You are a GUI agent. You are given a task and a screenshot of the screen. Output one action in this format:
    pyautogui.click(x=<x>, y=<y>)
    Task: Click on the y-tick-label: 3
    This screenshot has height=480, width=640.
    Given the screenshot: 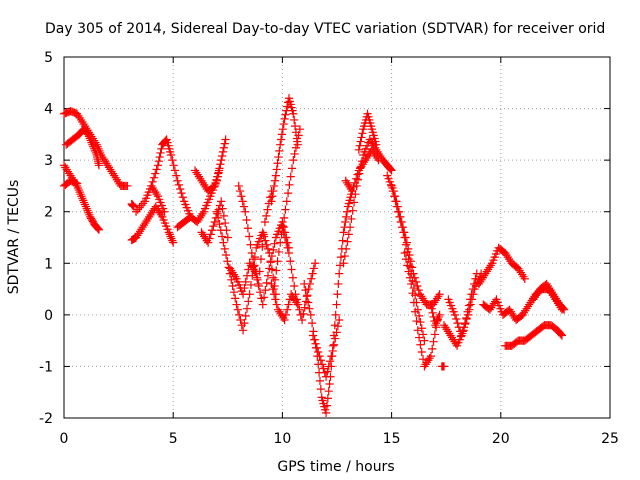 What is the action you would take?
    pyautogui.click(x=48, y=161)
    